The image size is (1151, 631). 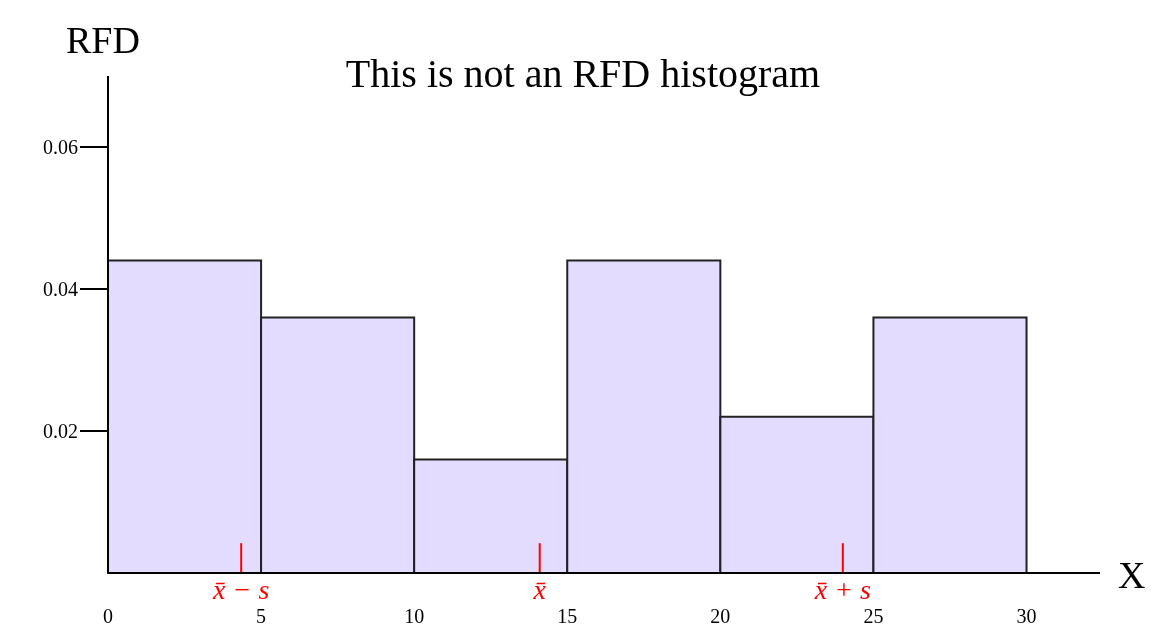 I want to click on y-tick-label: 0.04, so click(x=60, y=289).